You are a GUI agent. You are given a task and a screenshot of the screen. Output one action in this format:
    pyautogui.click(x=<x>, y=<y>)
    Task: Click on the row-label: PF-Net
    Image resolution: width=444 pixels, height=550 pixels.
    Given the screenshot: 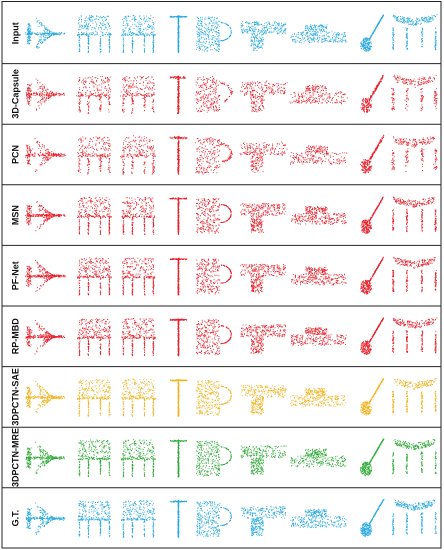 What is the action you would take?
    pyautogui.click(x=15, y=275)
    